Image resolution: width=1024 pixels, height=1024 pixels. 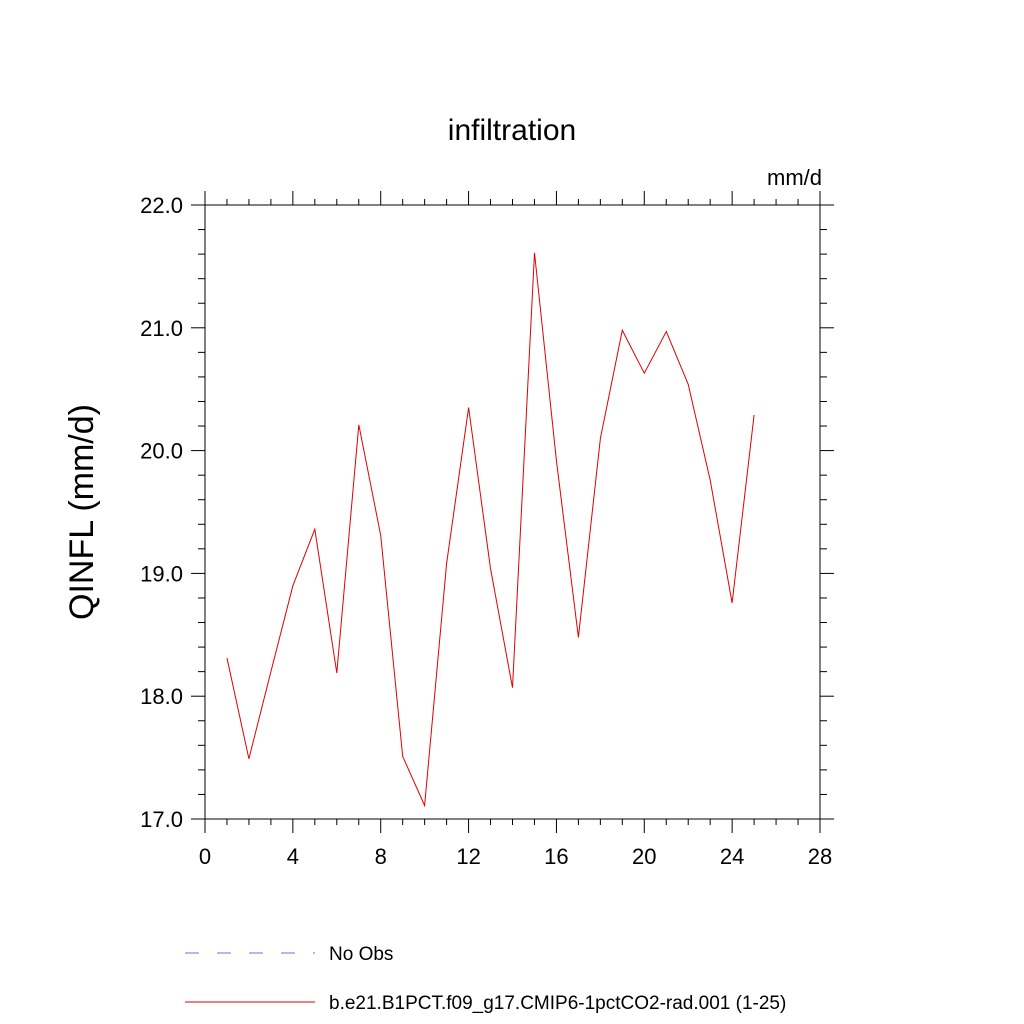 I want to click on x-tick-label: 0, so click(x=205, y=856).